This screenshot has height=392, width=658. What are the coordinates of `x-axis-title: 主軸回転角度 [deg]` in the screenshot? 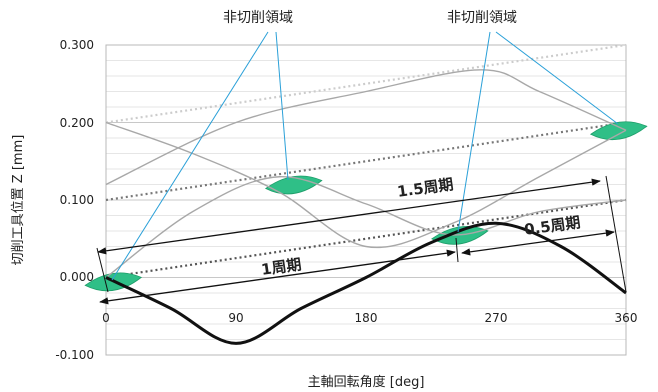 It's located at (366, 382).